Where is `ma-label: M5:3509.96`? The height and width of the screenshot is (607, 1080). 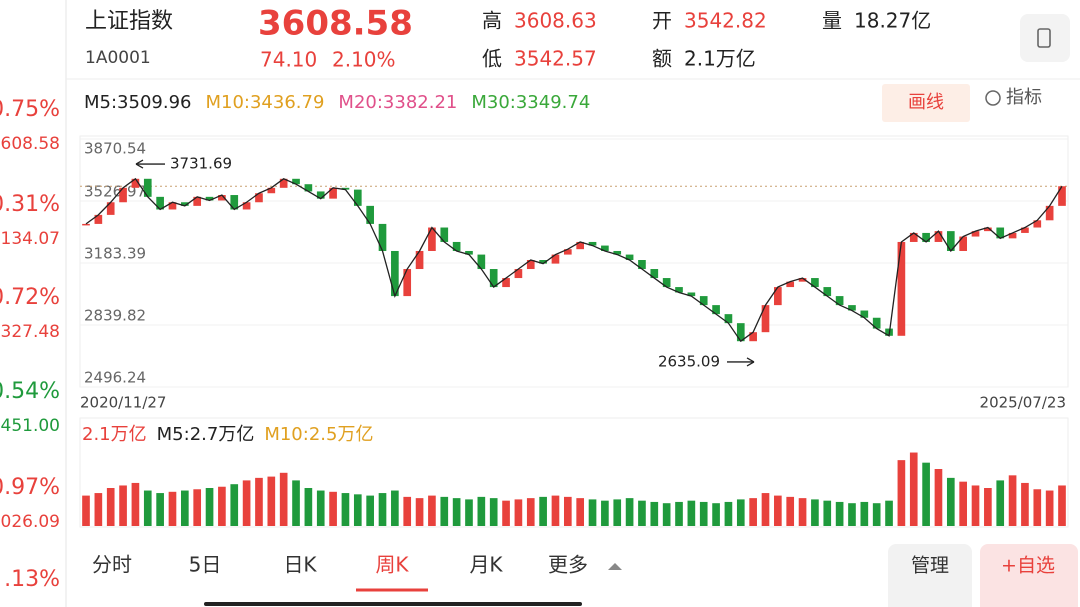
ma-label: M5:3509.96 is located at coordinates (137, 102).